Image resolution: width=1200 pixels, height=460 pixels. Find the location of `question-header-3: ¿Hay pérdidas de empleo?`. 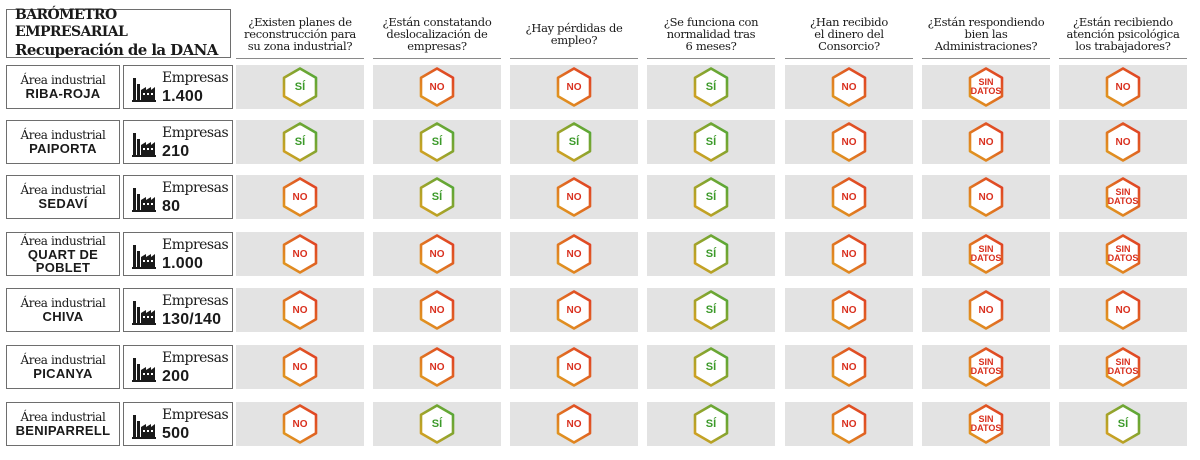

question-header-3: ¿Hay pérdidas de empleo? is located at coordinates (574, 34).